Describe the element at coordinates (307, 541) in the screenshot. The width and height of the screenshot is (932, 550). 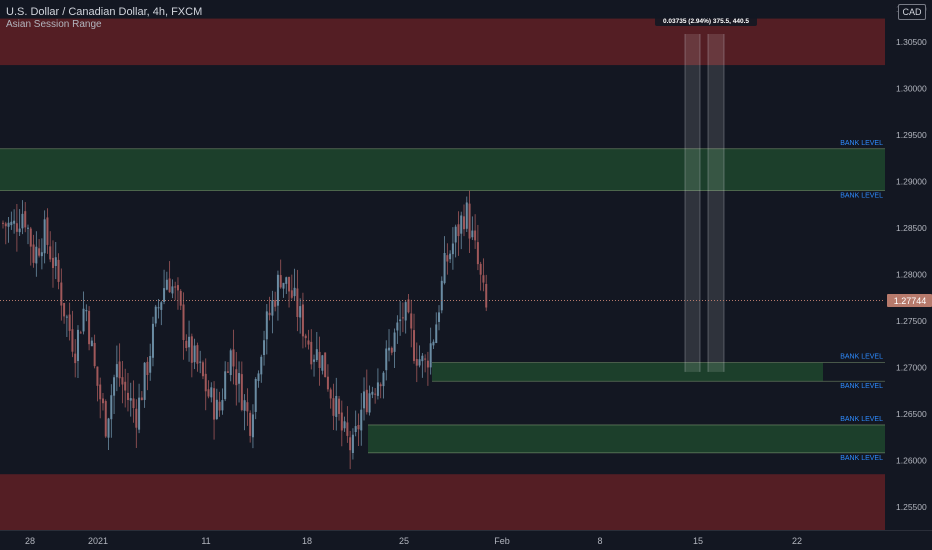
I see `time-tick-label: 18` at that location.